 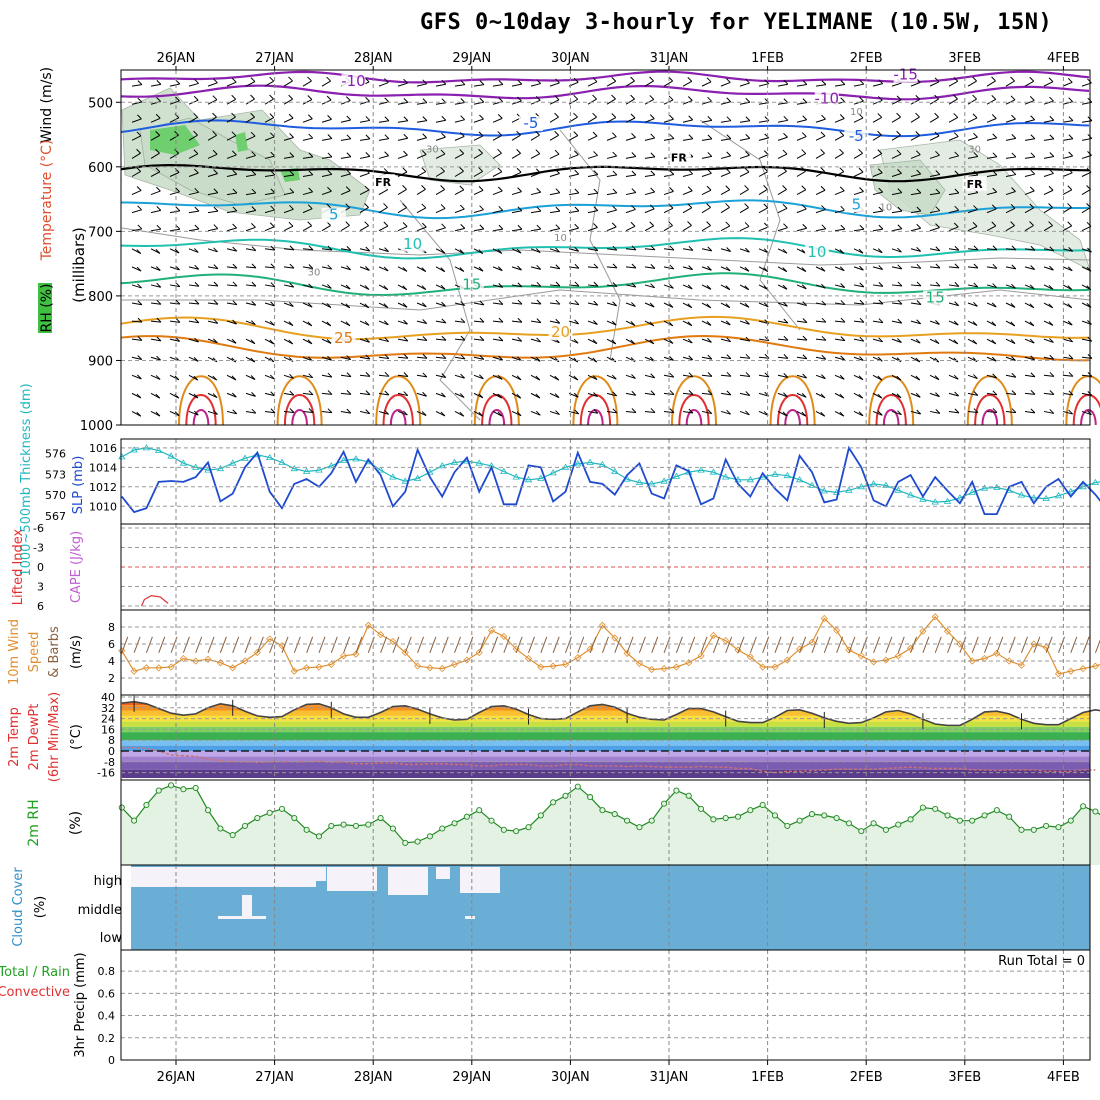 I want to click on isotherm-loop, so click(x=496, y=400).